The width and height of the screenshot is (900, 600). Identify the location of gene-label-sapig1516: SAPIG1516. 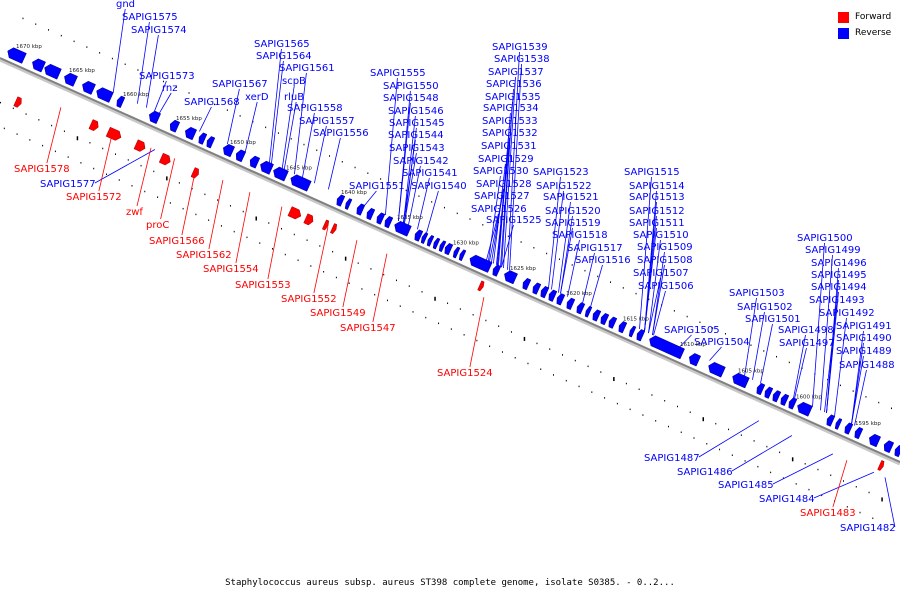
(603, 260).